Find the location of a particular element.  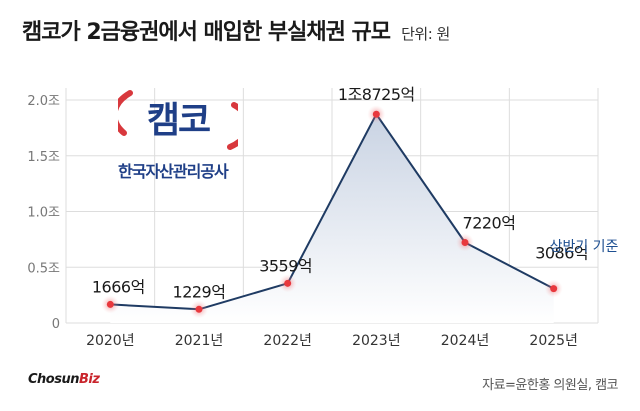

x-tick-label: 2025년 is located at coordinates (553, 341).